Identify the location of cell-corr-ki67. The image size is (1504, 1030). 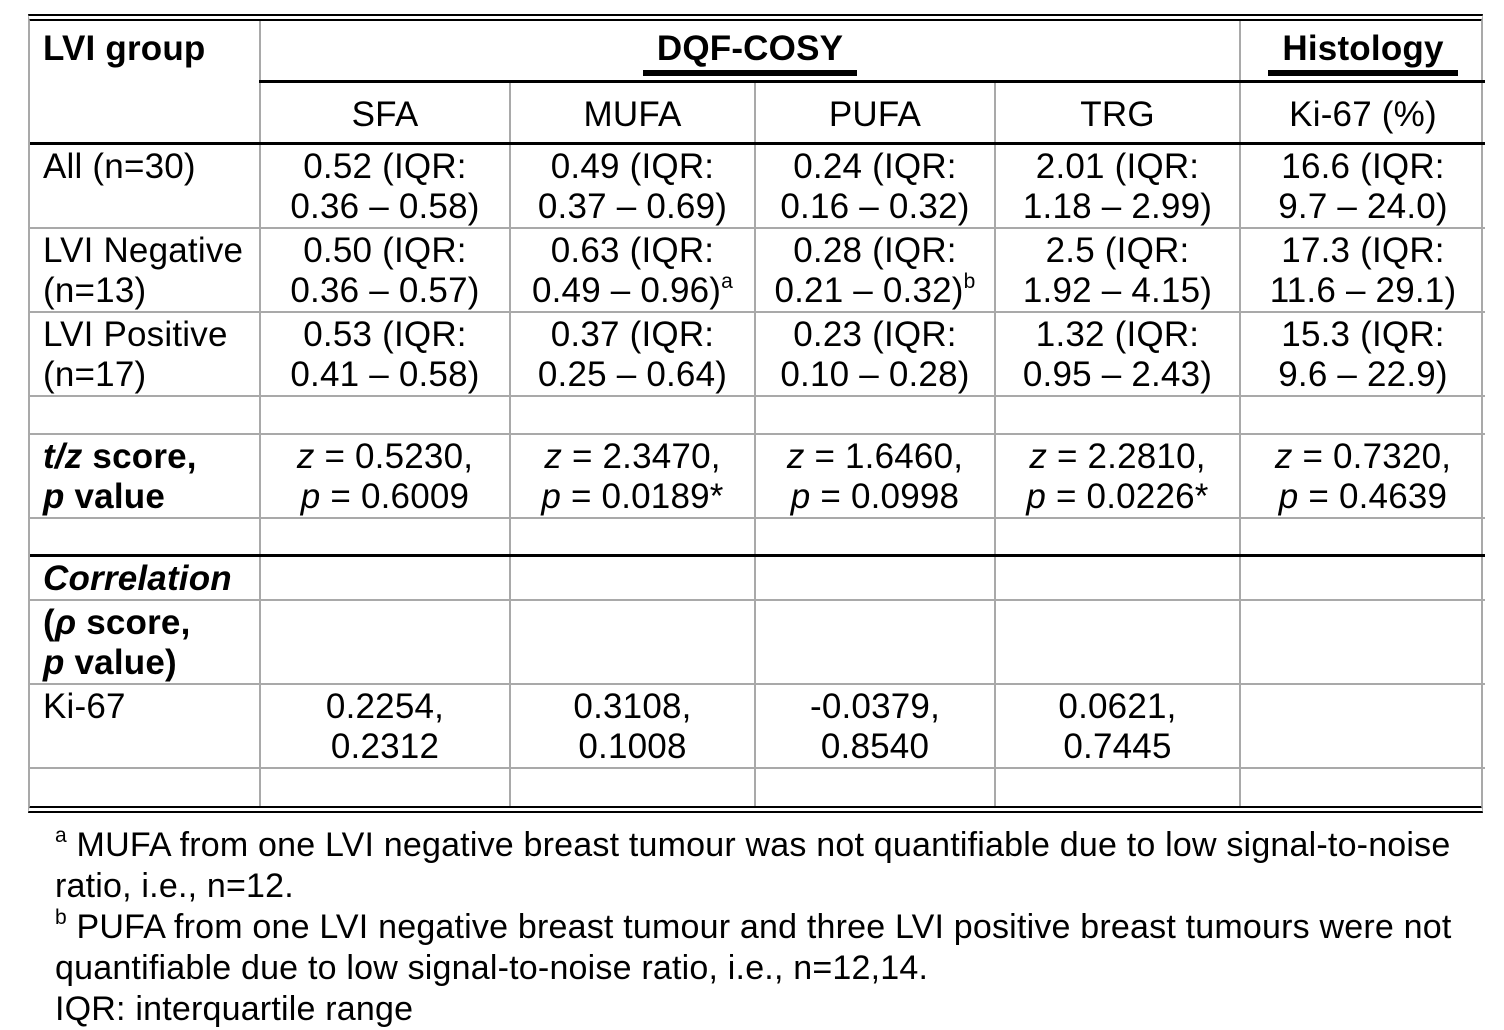
(1362, 726).